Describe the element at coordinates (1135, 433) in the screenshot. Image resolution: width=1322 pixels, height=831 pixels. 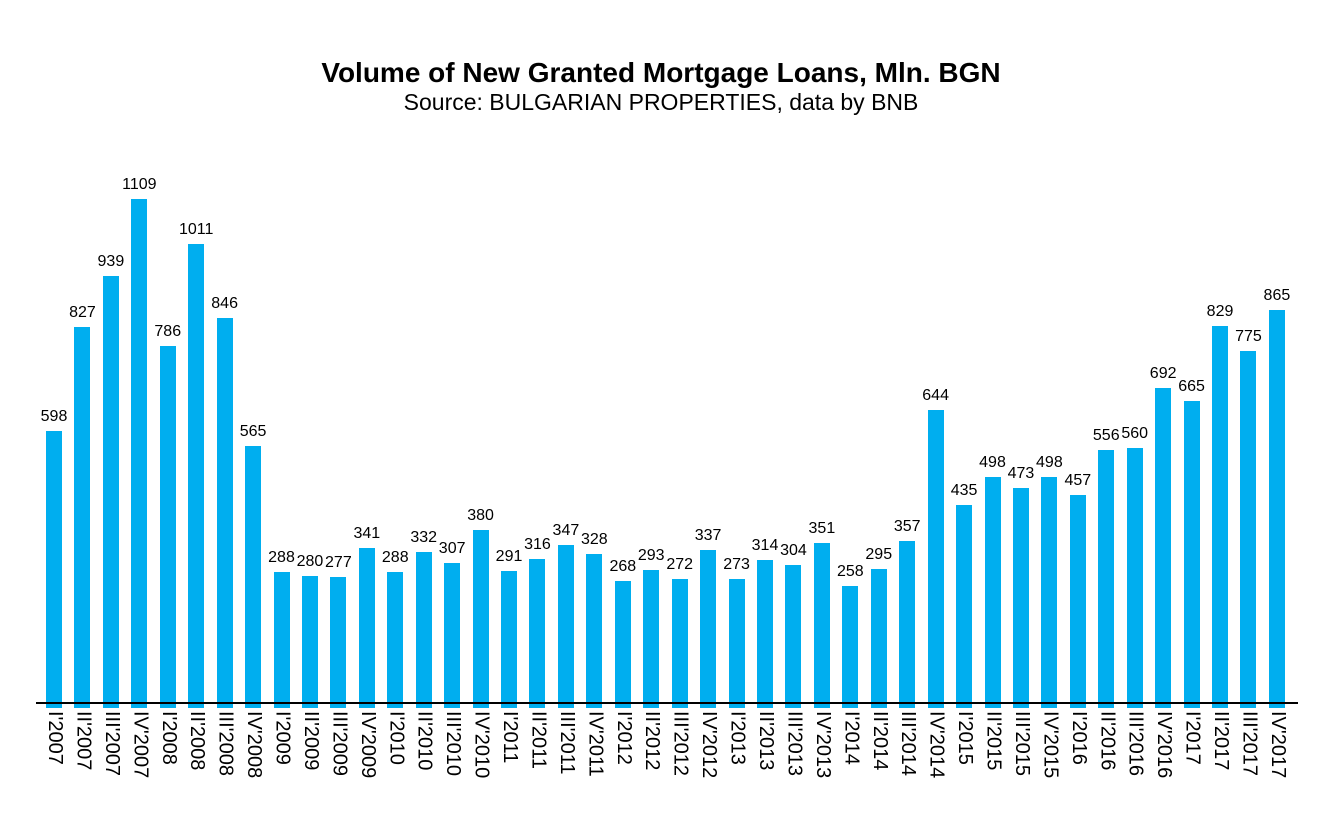
I see `bar-value-label: 560` at that location.